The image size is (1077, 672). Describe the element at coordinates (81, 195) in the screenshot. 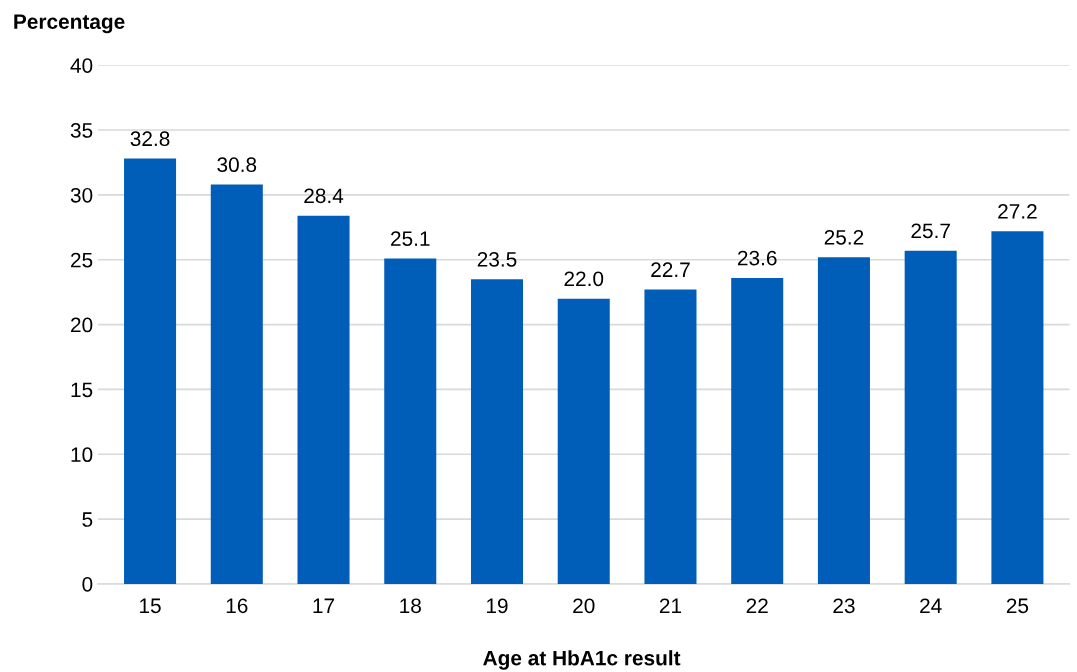

I see `y-tick-label: 30` at that location.